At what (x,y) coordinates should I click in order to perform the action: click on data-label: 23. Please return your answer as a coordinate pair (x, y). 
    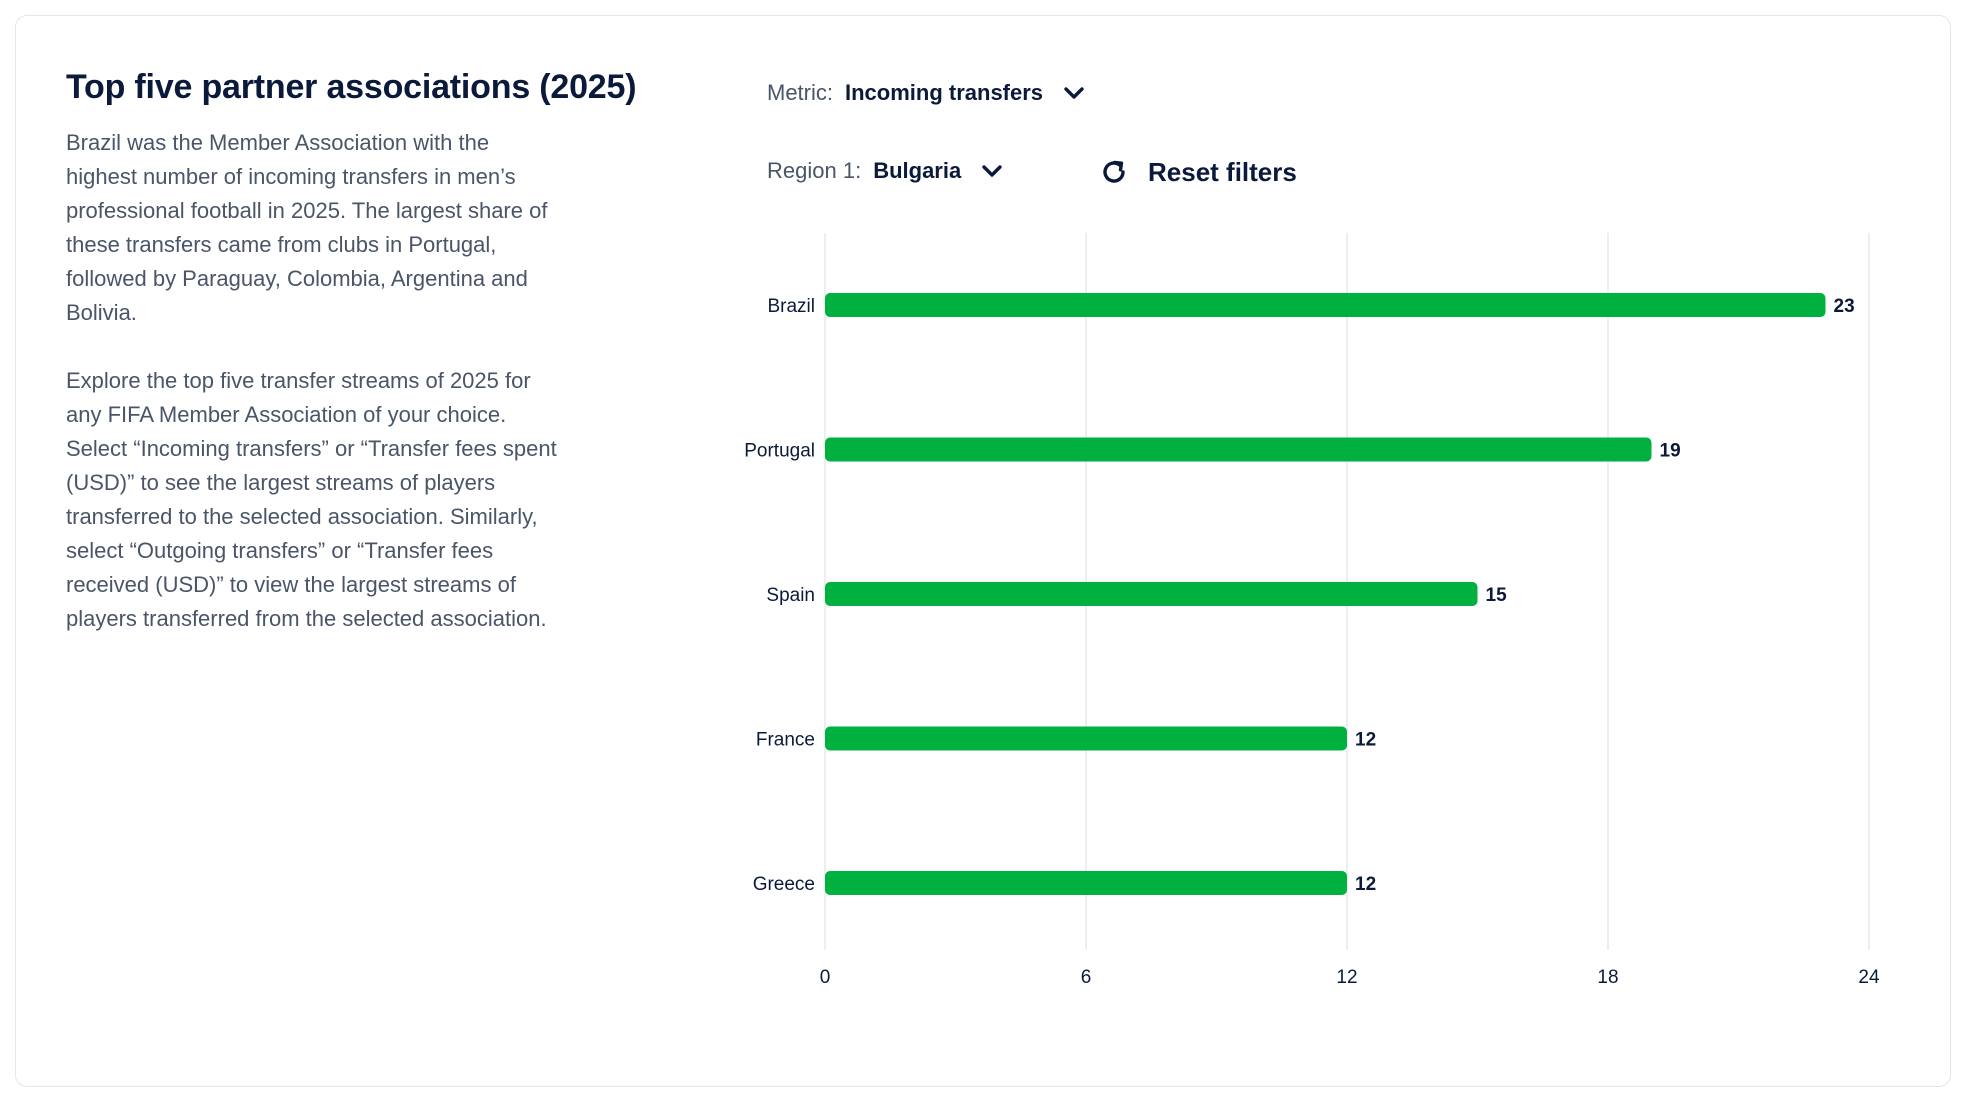
    Looking at the image, I should click on (1844, 306).